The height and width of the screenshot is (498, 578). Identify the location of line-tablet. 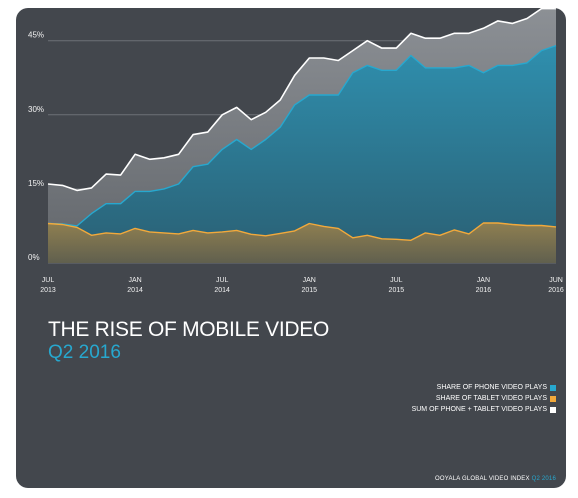
(302, 232).